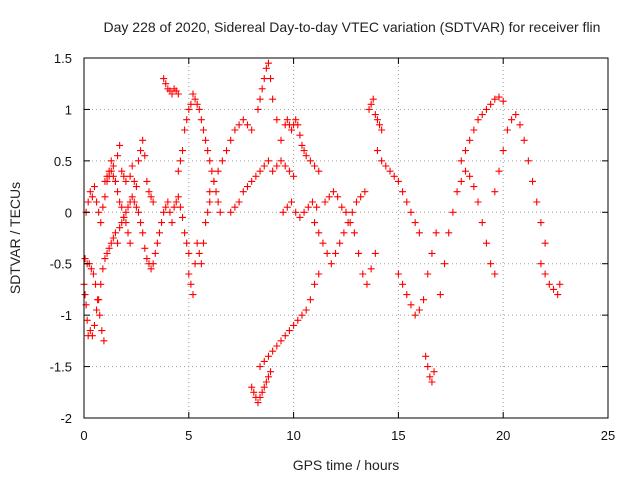 This screenshot has width=640, height=480. Describe the element at coordinates (347, 435) in the screenshot. I see `x-tick-labels: 0 5 10 15 20 25` at that location.